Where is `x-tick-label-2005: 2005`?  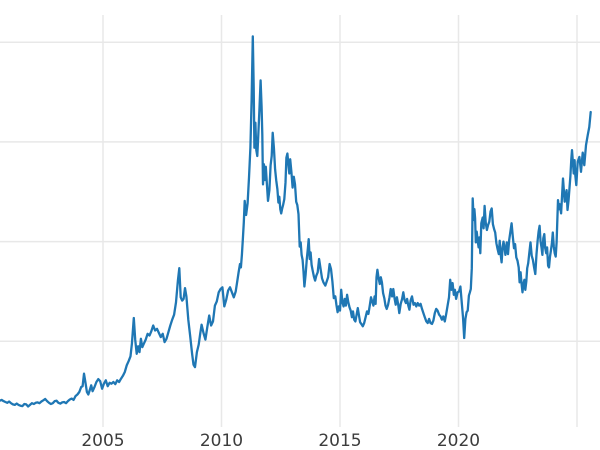
x-tick-label-2005: 2005 is located at coordinates (102, 440).